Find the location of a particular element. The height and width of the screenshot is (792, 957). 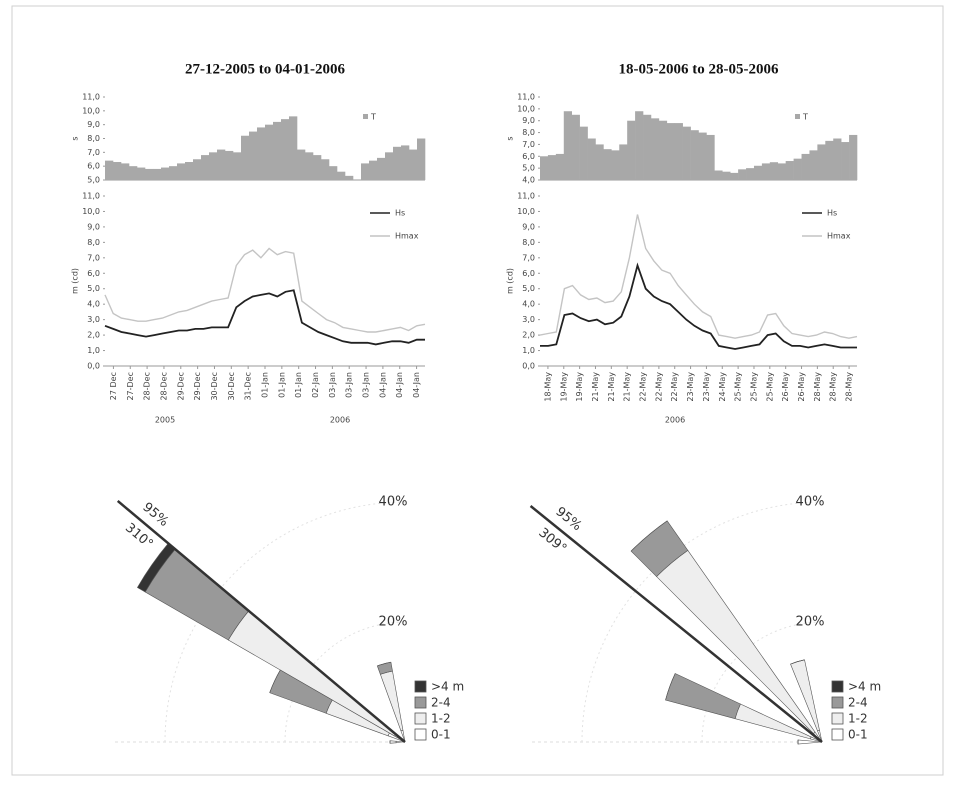

x-tick-label: 22-May is located at coordinates (658, 387).